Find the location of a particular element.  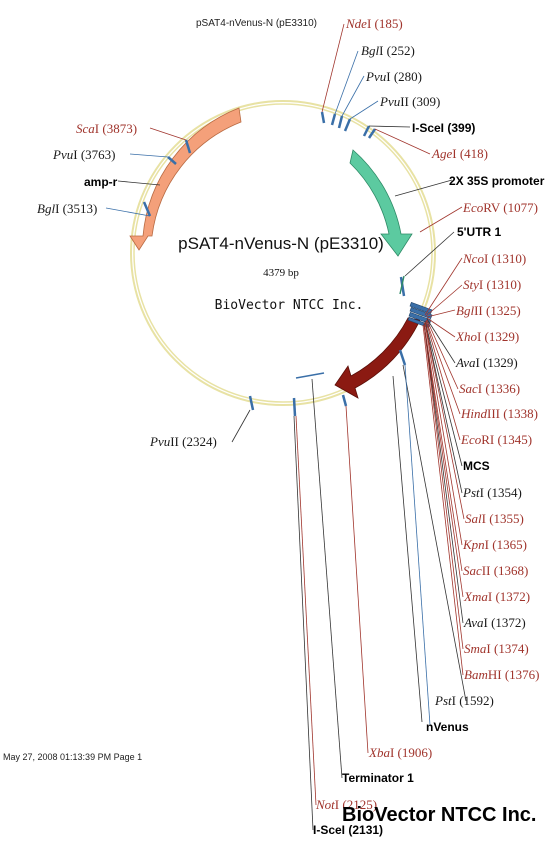

site-label-xmai: XmaI (1372) is located at coordinates (496, 596).